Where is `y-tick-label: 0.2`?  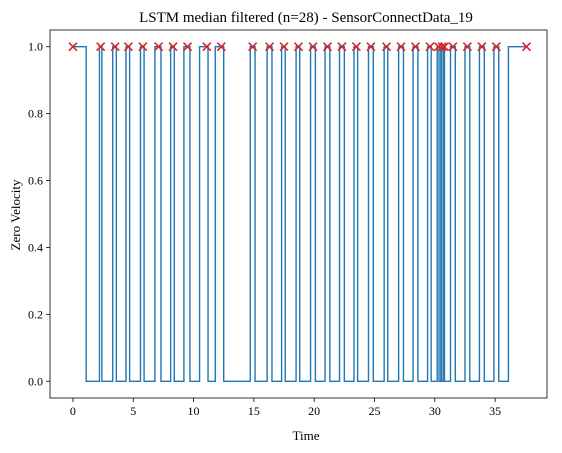
y-tick-label: 0.2 is located at coordinates (35, 314).